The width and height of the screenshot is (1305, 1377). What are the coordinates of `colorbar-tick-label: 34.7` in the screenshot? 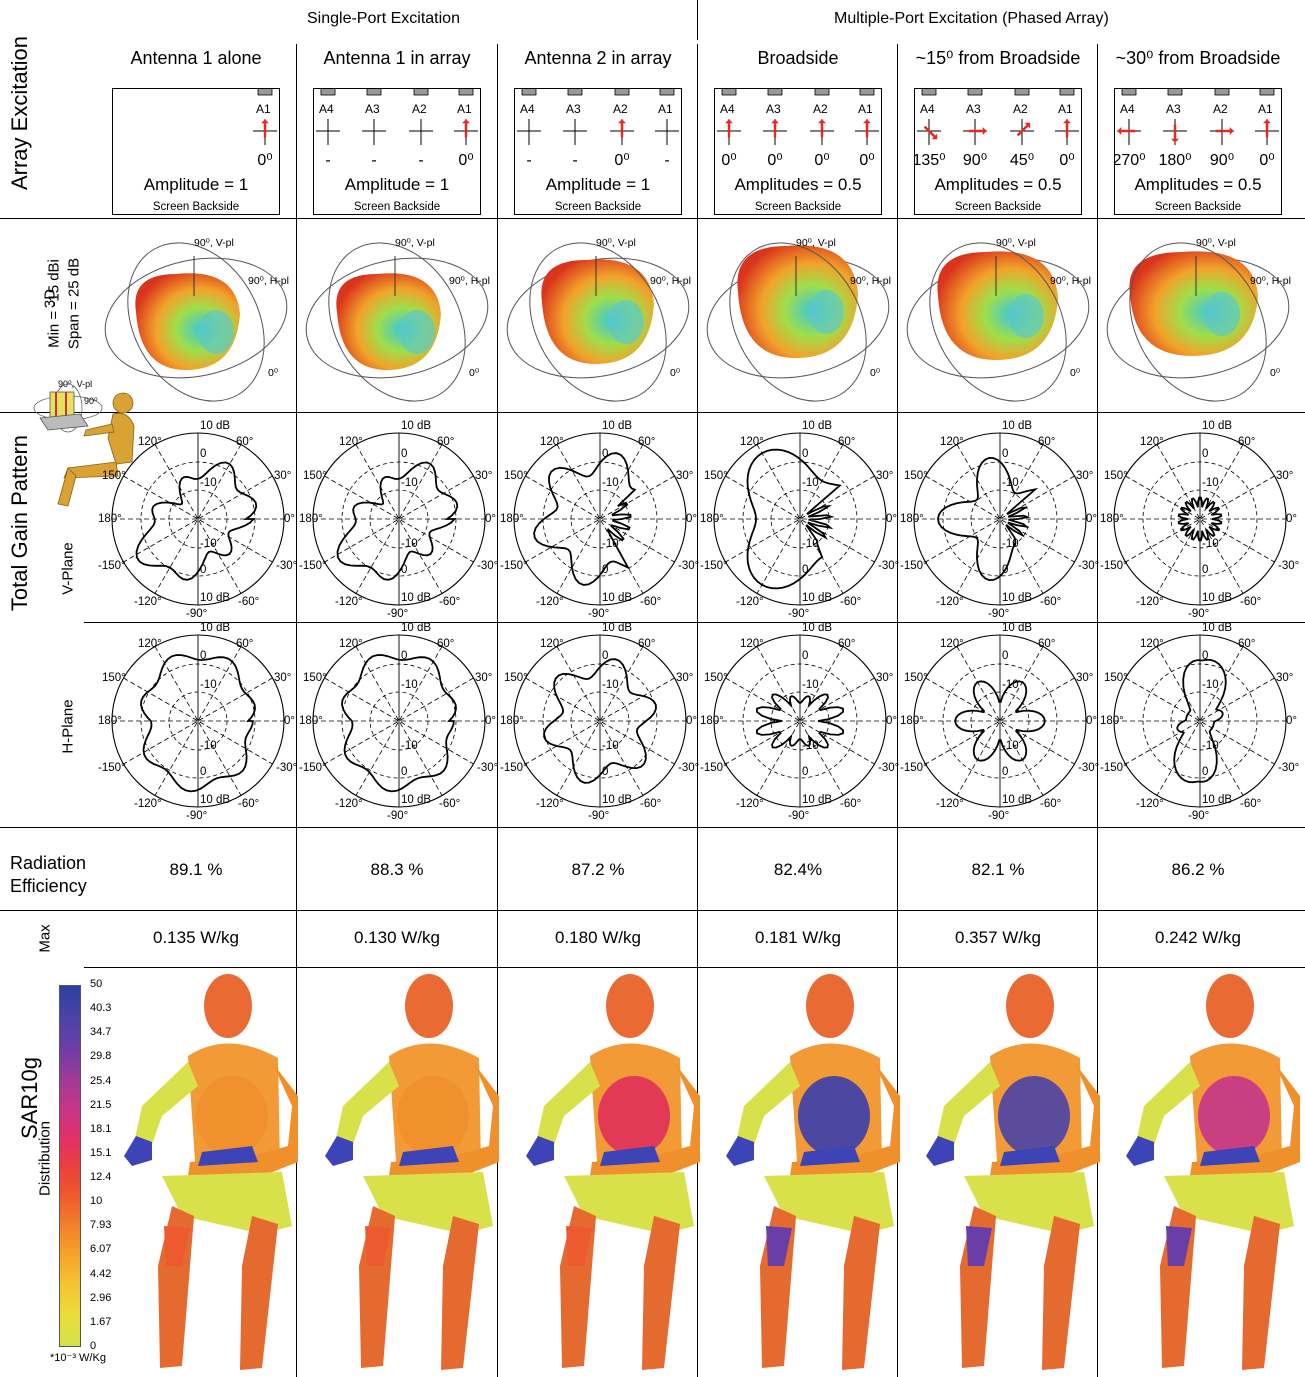 It's located at (101, 1032).